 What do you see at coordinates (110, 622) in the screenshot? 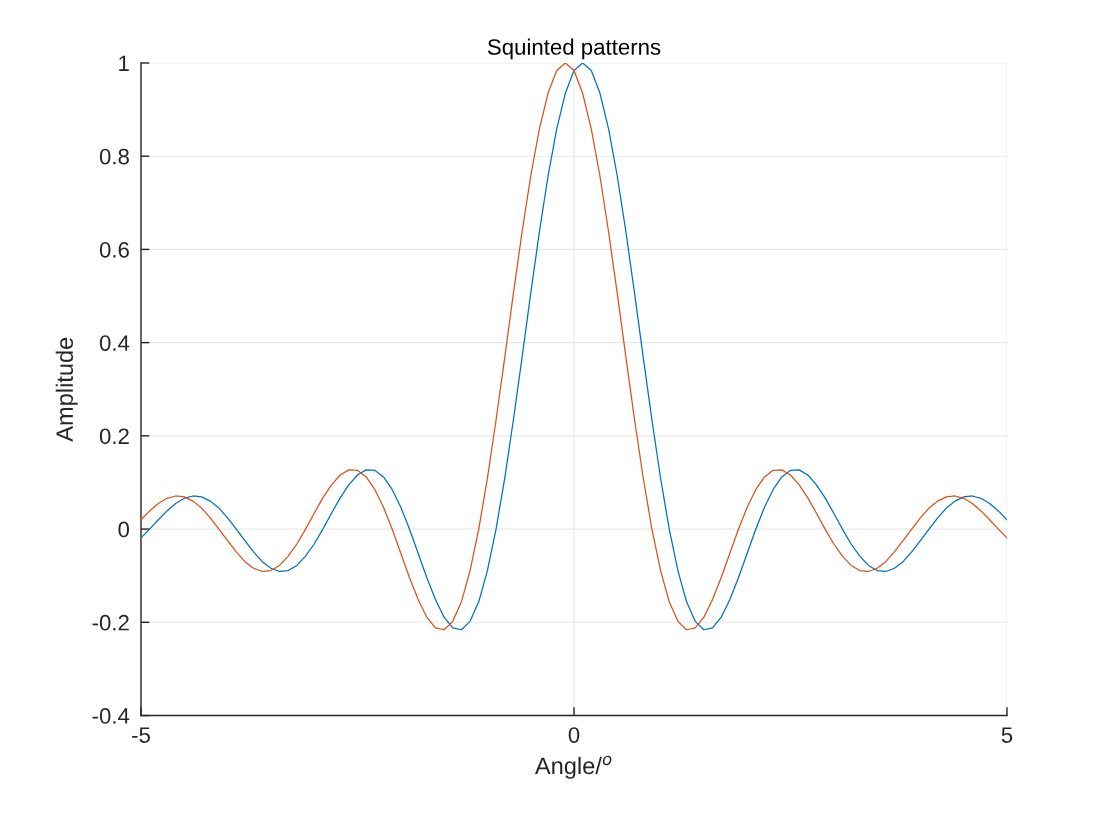
I see `y-tick-label: -0.2` at bounding box center [110, 622].